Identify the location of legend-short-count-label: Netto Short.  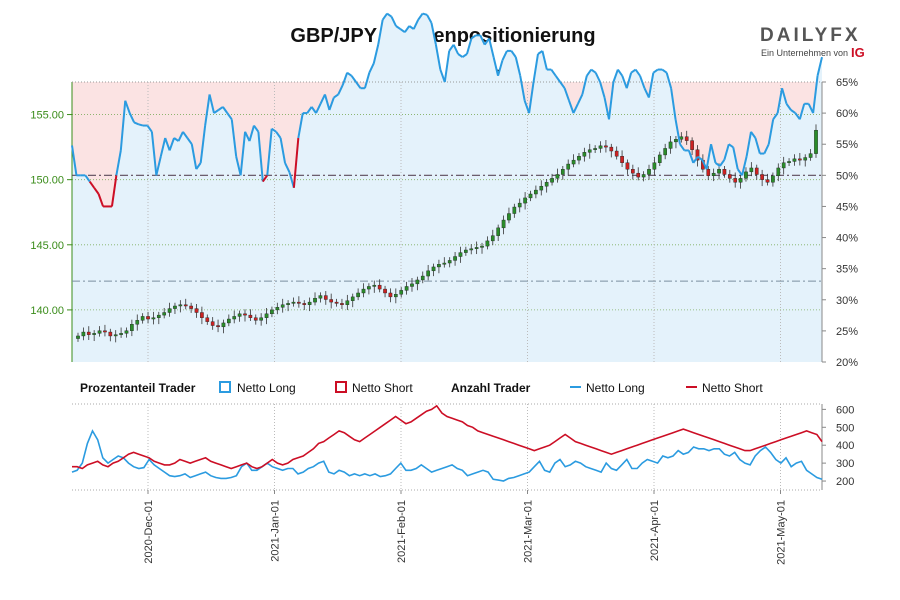
(732, 388).